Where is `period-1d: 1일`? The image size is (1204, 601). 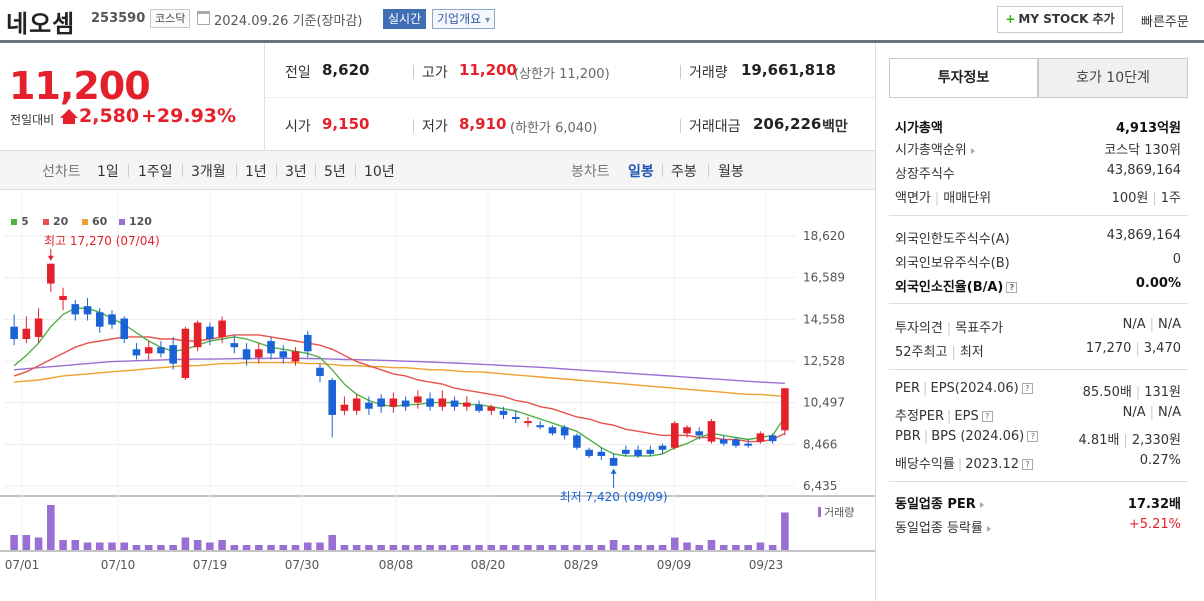 period-1d: 1일 is located at coordinates (108, 172).